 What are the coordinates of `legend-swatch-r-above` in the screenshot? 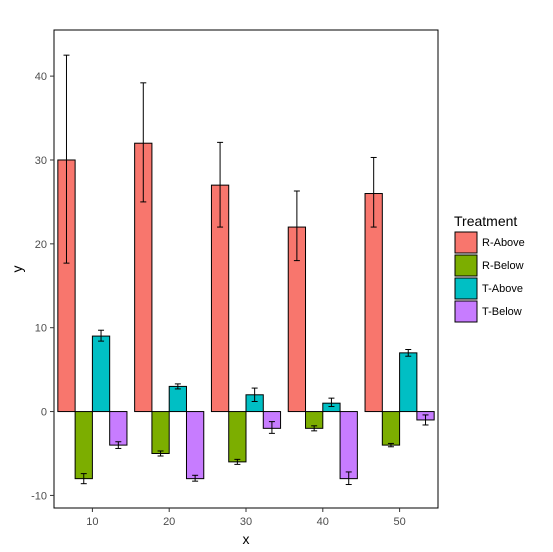 It's located at (466, 242).